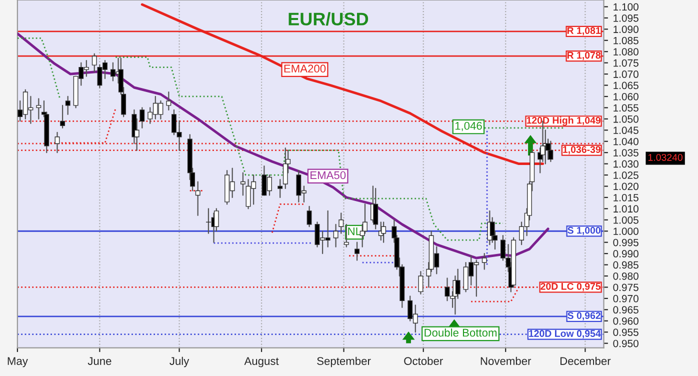  I want to click on annotation: EMA200, so click(305, 68).